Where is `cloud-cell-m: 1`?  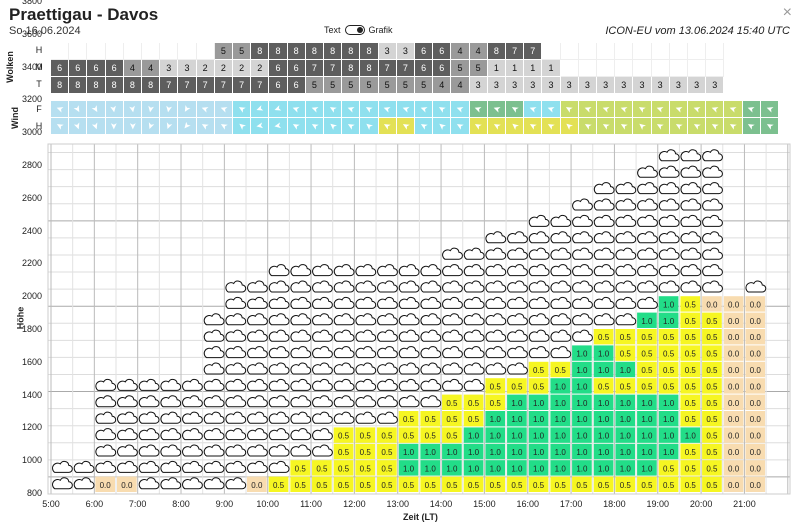
cloud-cell-m: 1 is located at coordinates (551, 68).